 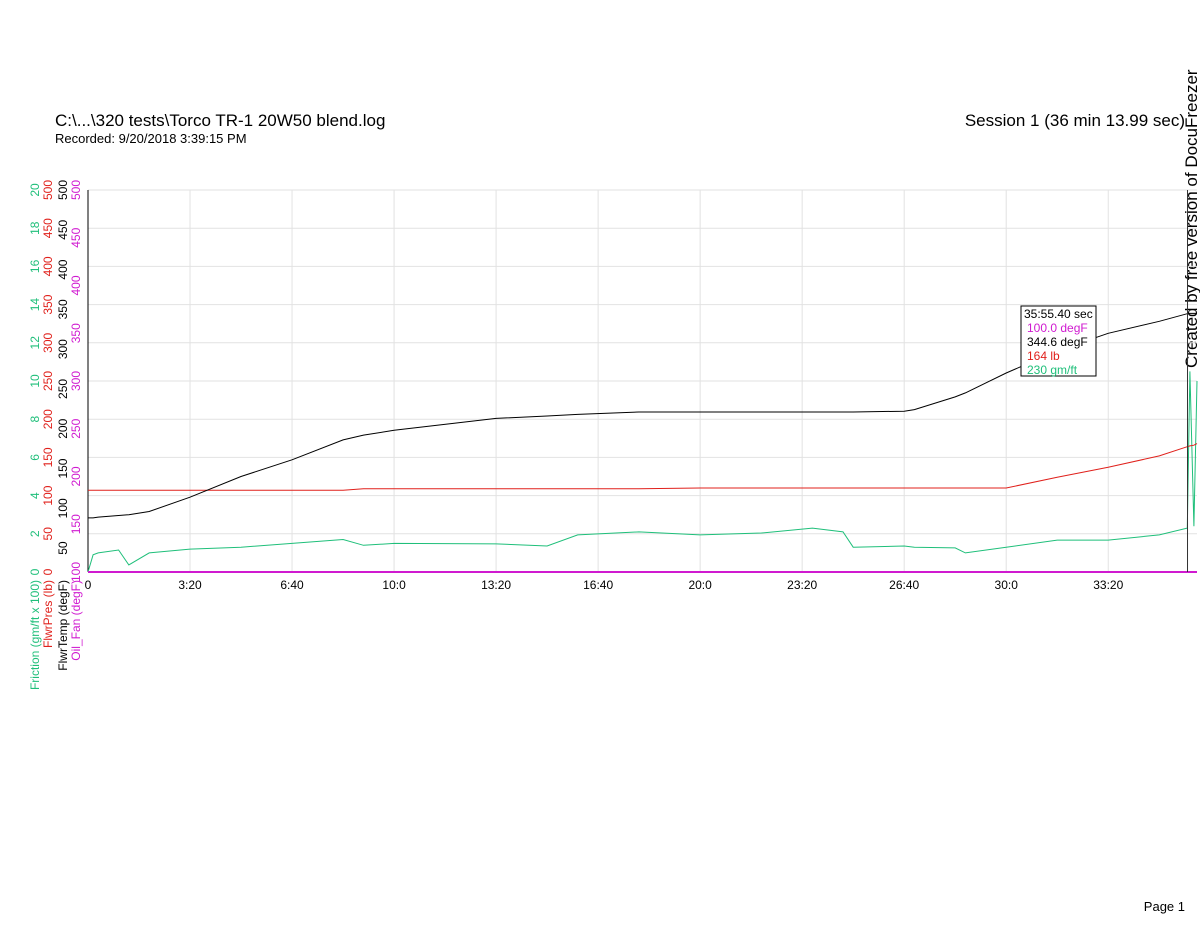 I want to click on y-tick-label: 10, so click(x=35, y=381).